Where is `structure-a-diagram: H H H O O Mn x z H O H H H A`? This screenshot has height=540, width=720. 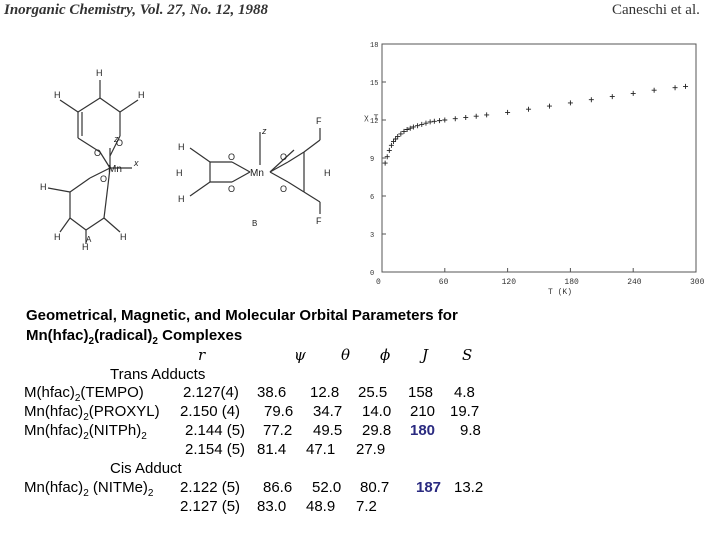
structure-a-diagram: H H H O O Mn x z H O H H H A is located at coordinates (92, 159).